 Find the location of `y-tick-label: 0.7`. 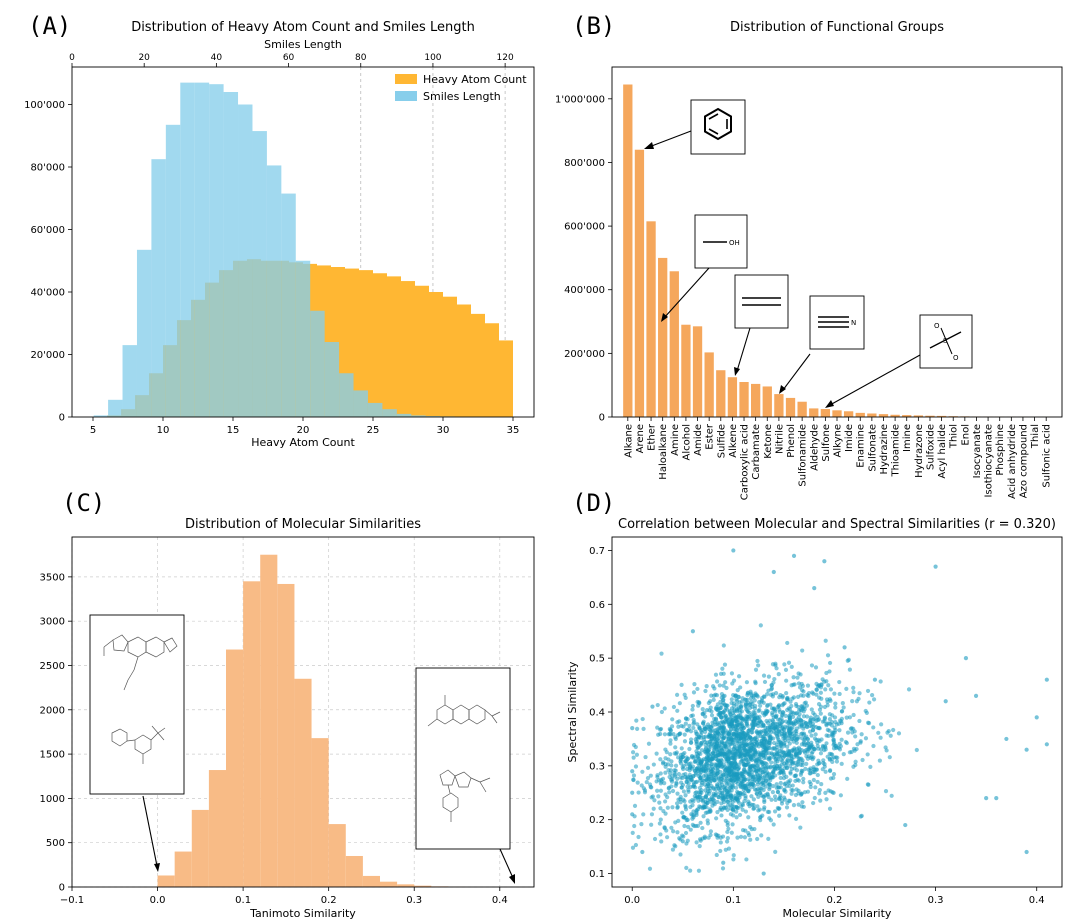

y-tick-label: 0.7 is located at coordinates (597, 551).